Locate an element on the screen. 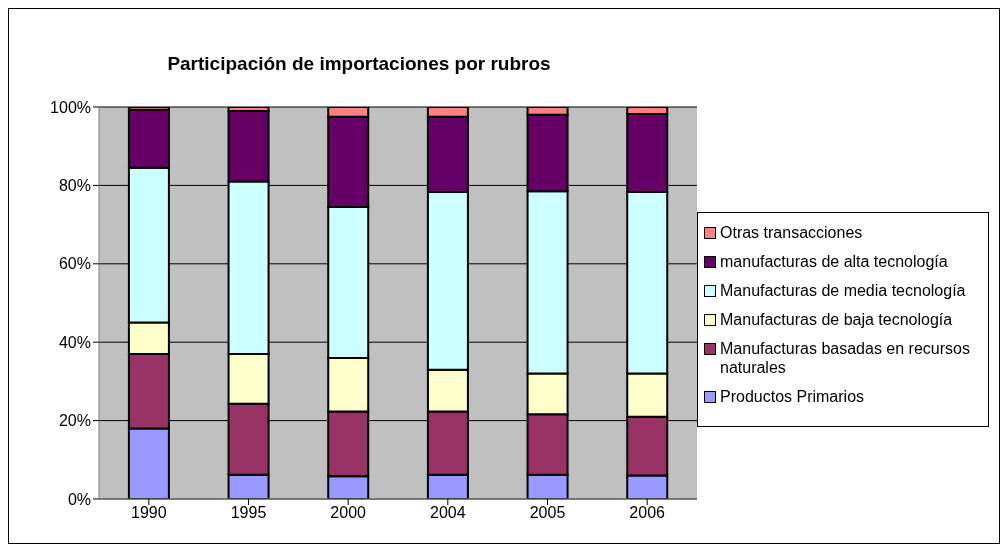 Image resolution: width=1008 pixels, height=552 pixels. x-tick-label: 2005 is located at coordinates (547, 513).